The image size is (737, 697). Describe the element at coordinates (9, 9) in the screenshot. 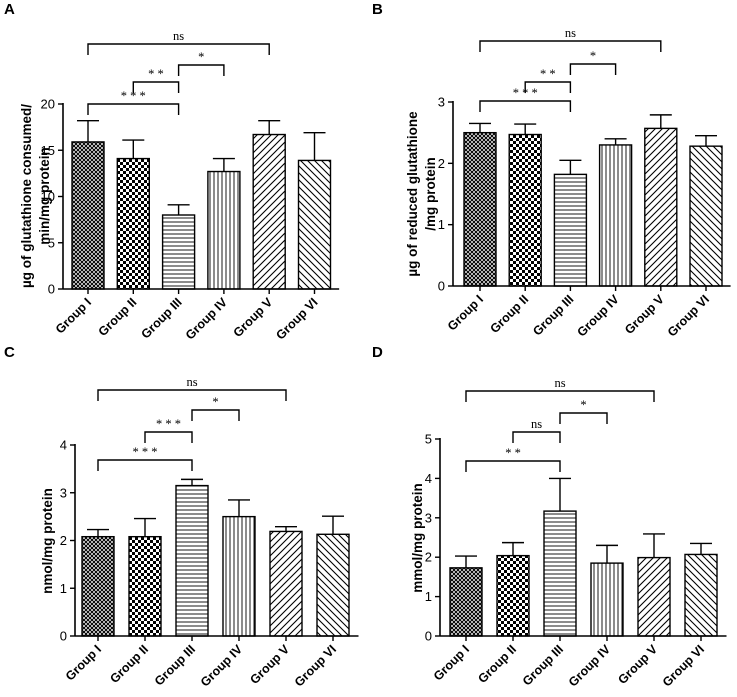

I see `panel-letter: A` at that location.